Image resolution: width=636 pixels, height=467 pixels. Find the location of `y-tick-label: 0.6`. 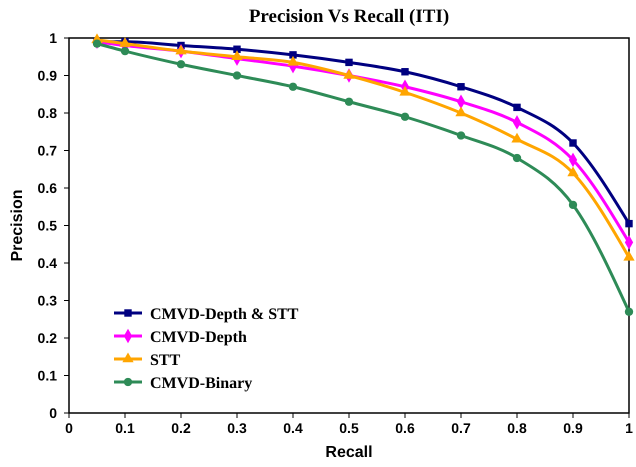

y-tick-label: 0.6 is located at coordinates (48, 188).